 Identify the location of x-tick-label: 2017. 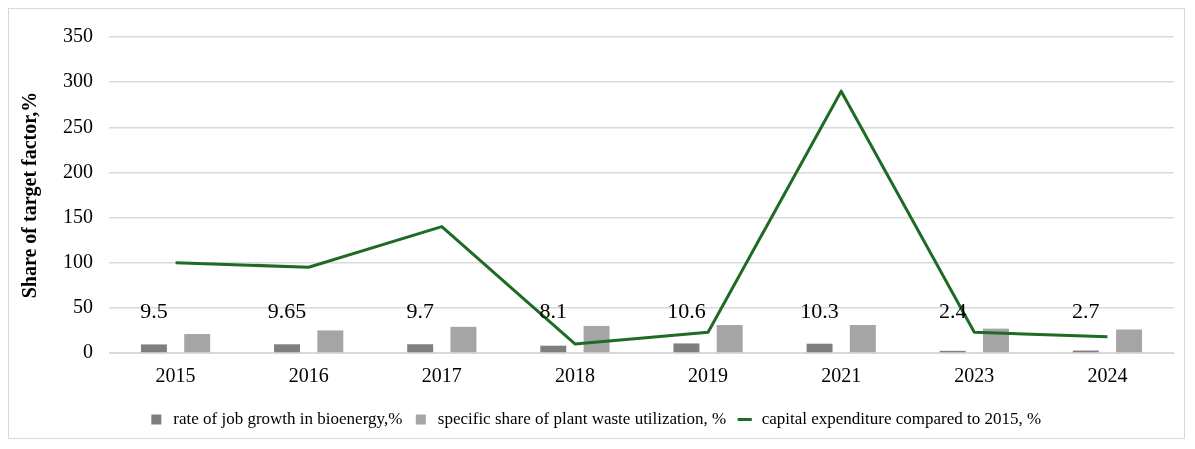
(441, 375).